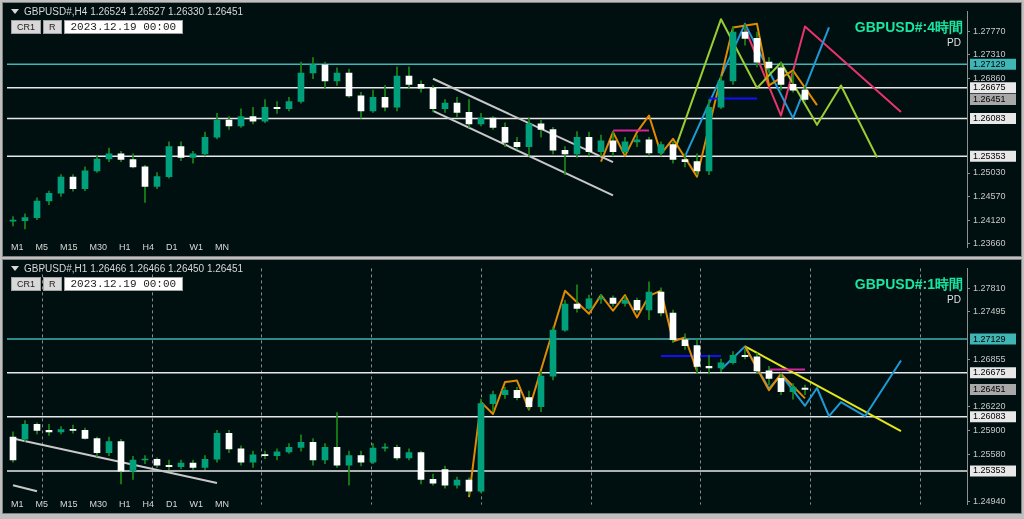 This screenshot has height=519, width=1024. What do you see at coordinates (989, 77) in the screenshot?
I see `y-tick-label: 1.26860` at bounding box center [989, 77].